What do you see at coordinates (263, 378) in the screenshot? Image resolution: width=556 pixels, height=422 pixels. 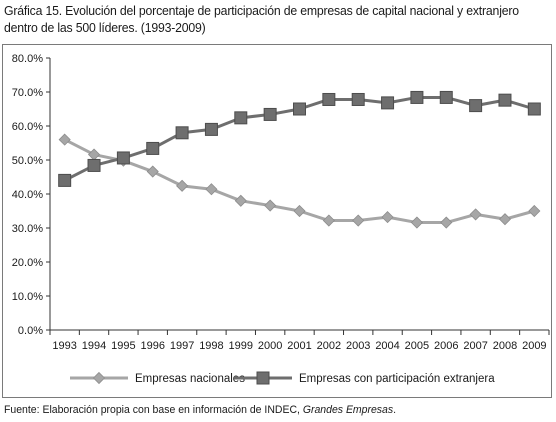 I see `legend-marker-extranjera` at bounding box center [263, 378].